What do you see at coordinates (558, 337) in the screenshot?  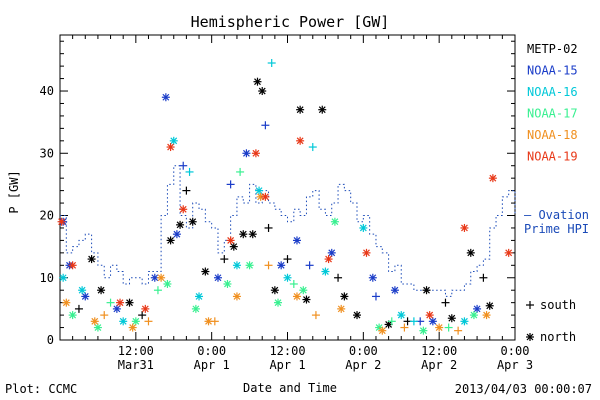 I see `legend-marker-label: north` at bounding box center [558, 337].